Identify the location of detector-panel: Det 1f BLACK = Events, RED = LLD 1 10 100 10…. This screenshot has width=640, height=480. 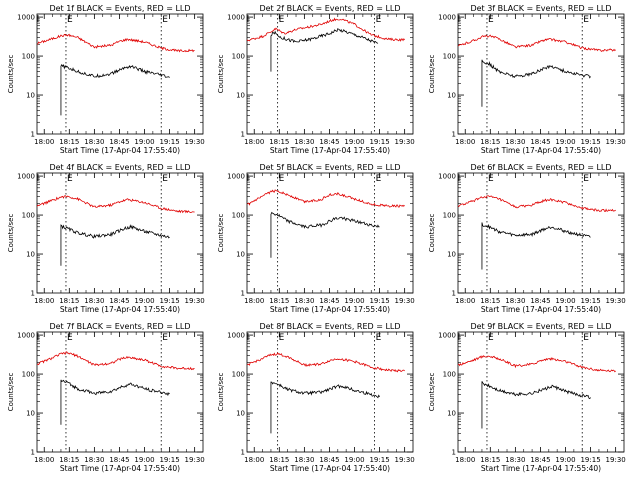
(106, 79).